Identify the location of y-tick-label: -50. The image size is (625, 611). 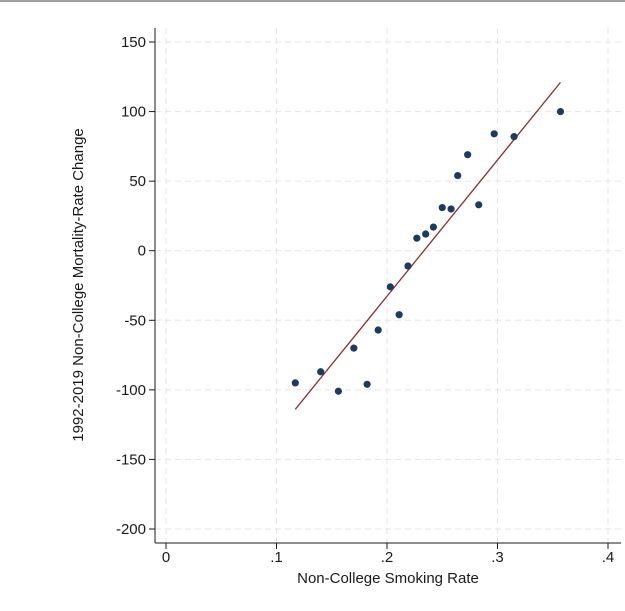
(135, 320).